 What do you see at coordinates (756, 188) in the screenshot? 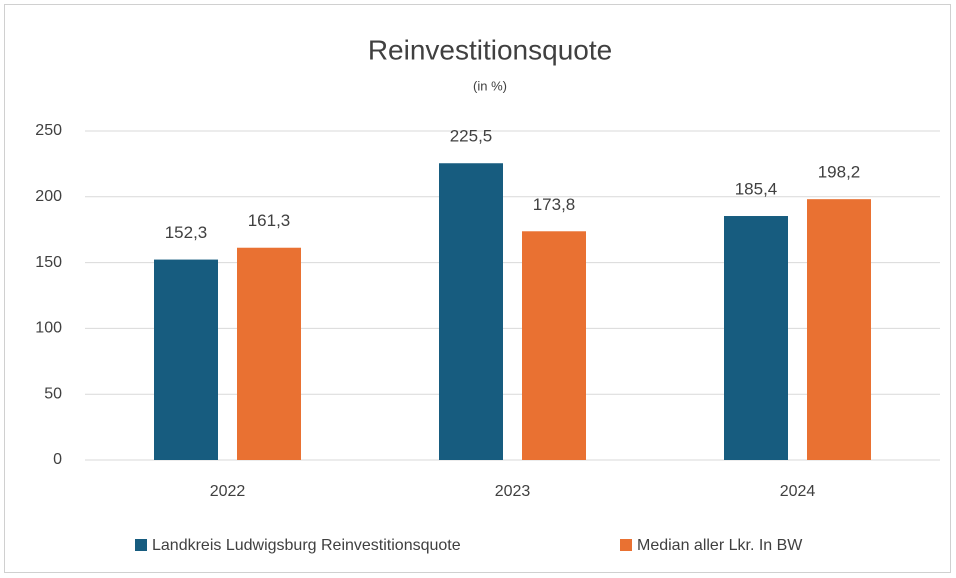
I see `data-label: 185,4` at bounding box center [756, 188].